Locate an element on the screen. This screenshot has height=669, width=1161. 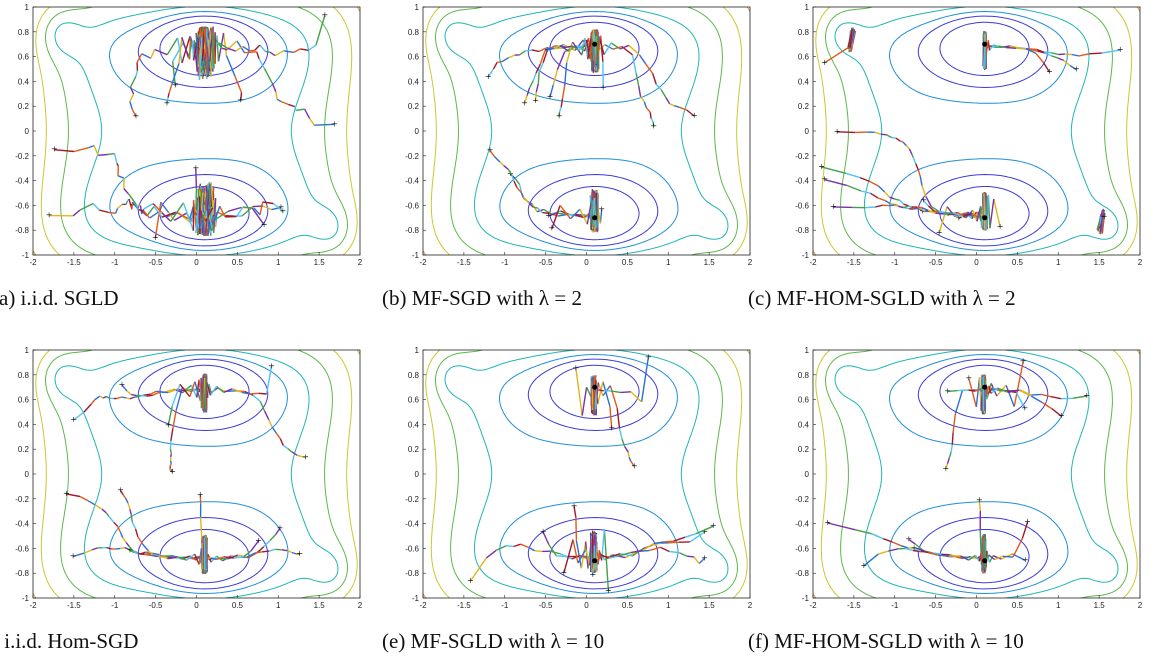
panel-caption: (c) MF-HOM-SGLD with λ = 2 is located at coordinates (935, 298).